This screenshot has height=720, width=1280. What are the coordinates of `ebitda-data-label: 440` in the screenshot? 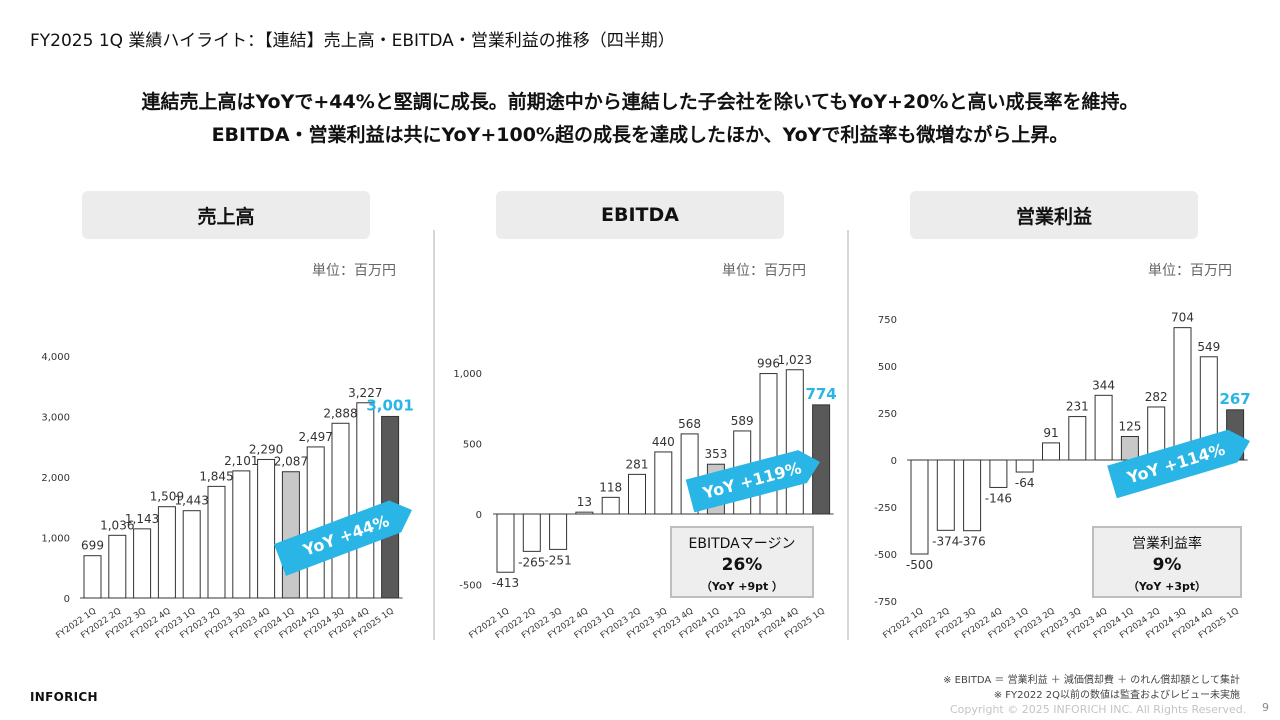 It's located at (663, 442).